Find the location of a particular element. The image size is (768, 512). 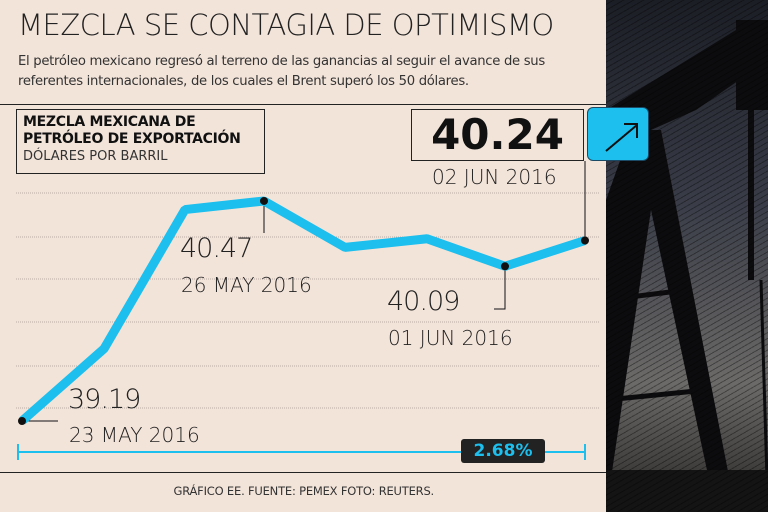

page-title: MEZCLA SE CONTAGIA DE OPTIMISMO is located at coordinates (286, 25).